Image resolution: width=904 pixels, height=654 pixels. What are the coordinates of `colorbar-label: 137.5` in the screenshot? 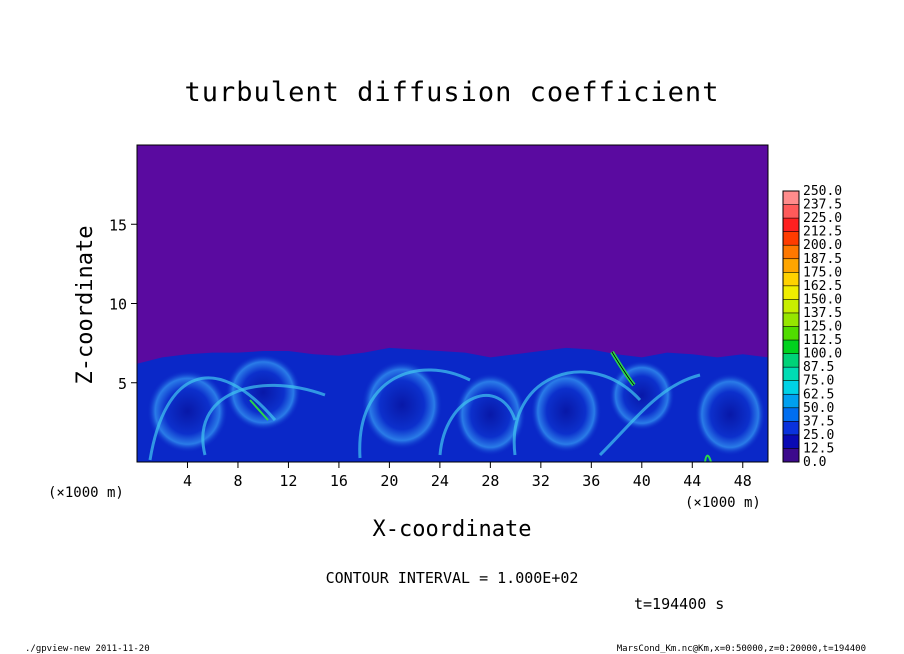 It's located at (822, 313).